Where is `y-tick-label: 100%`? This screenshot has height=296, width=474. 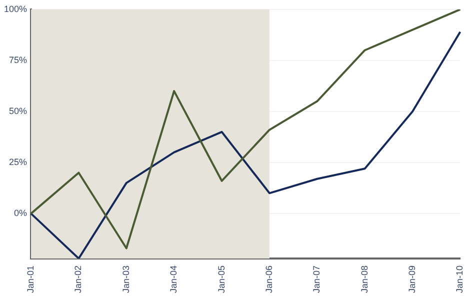
y-tick-label: 100% is located at coordinates (16, 9).